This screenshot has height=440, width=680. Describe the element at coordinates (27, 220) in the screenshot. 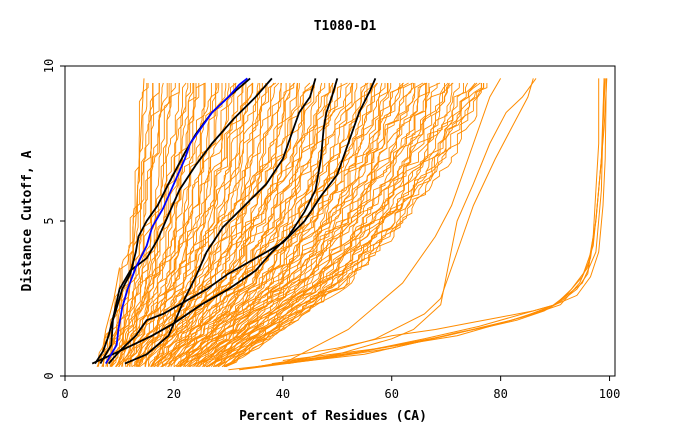

I see `y-axis-label: Distance Cutoff, A` at that location.